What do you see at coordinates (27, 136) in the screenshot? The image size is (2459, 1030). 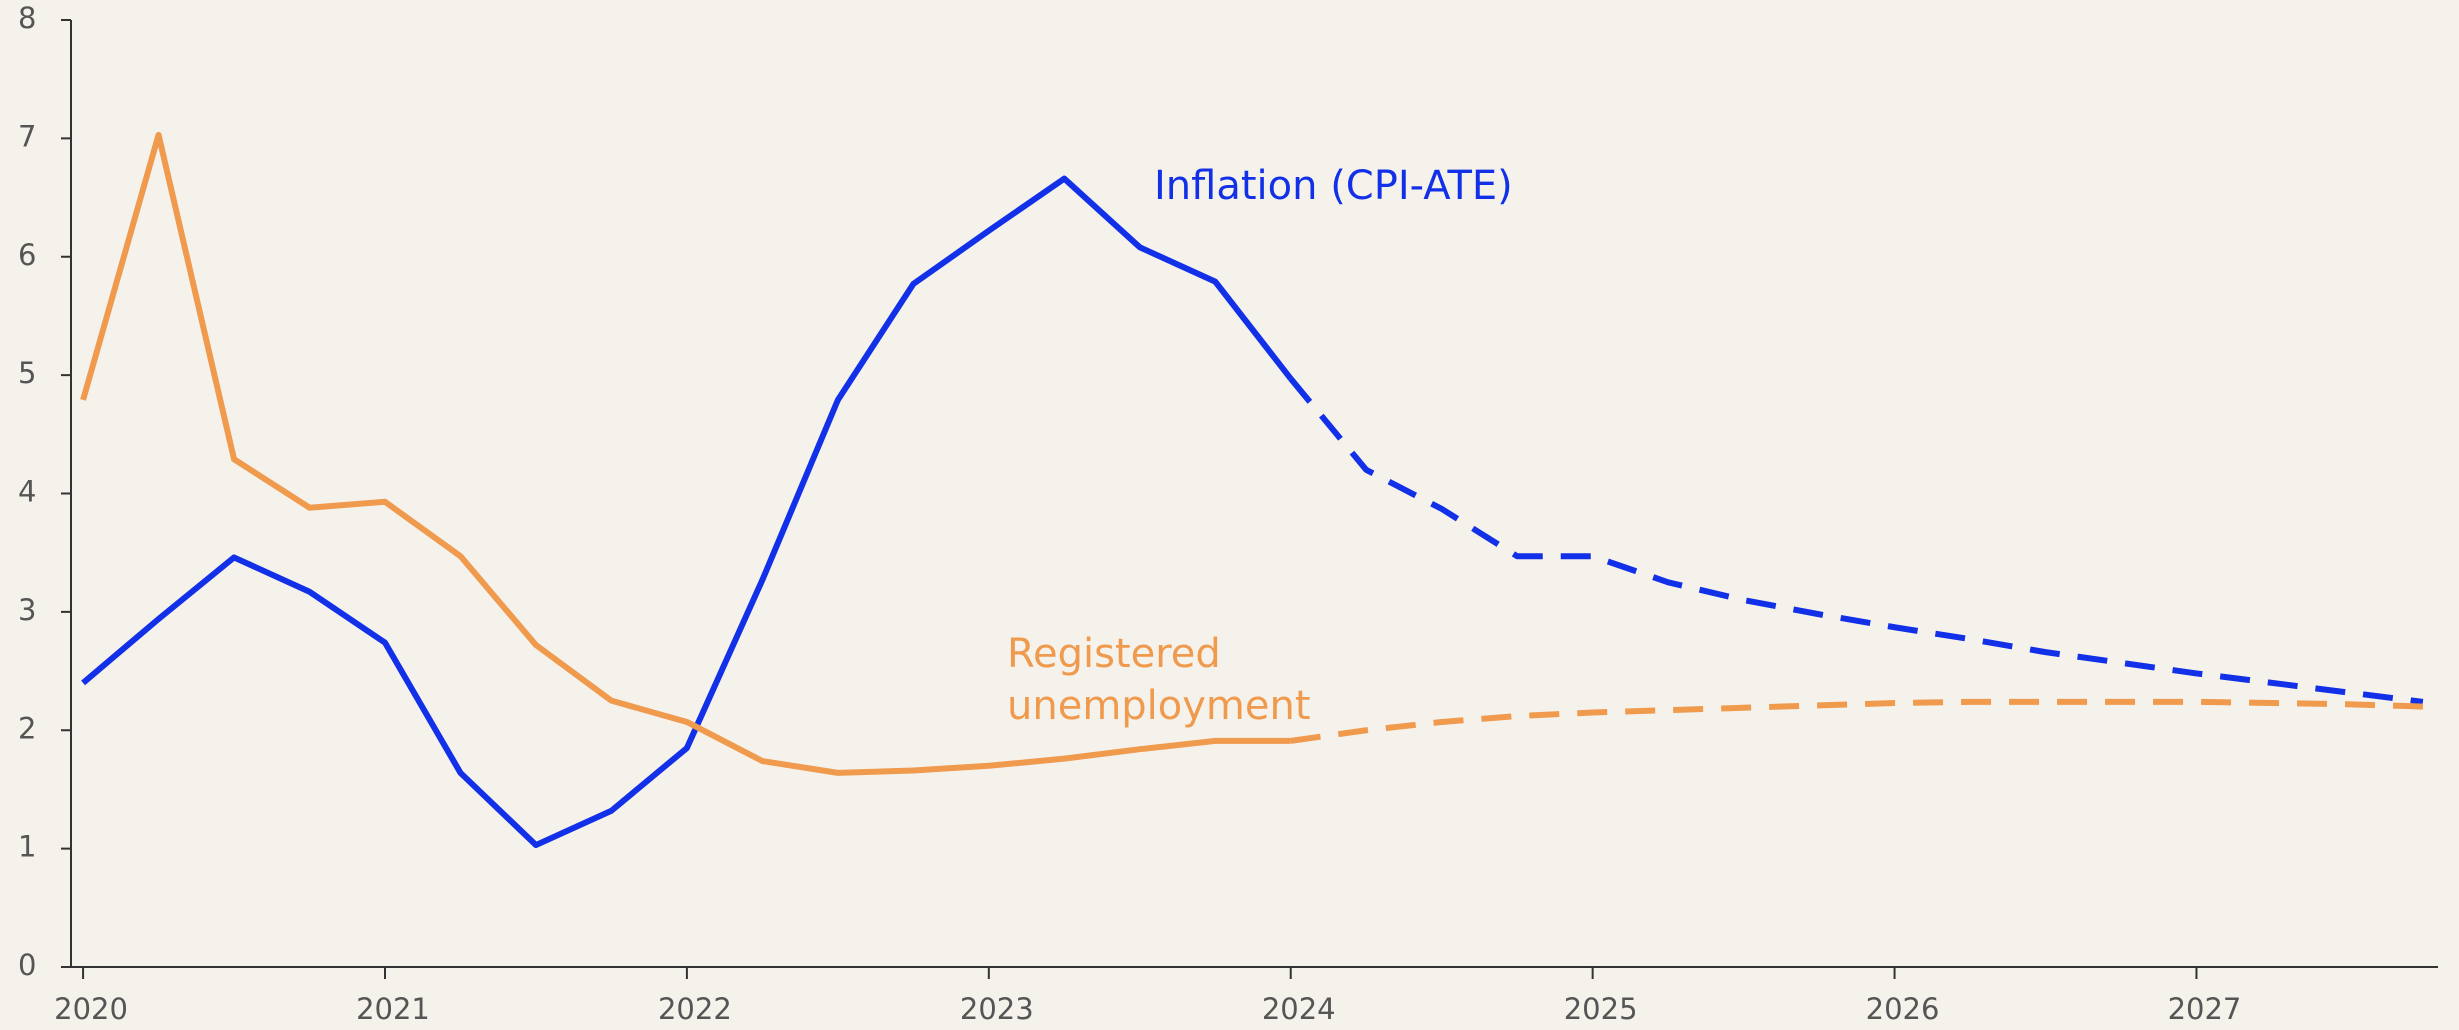 I see `y-tick-label: 7` at bounding box center [27, 136].